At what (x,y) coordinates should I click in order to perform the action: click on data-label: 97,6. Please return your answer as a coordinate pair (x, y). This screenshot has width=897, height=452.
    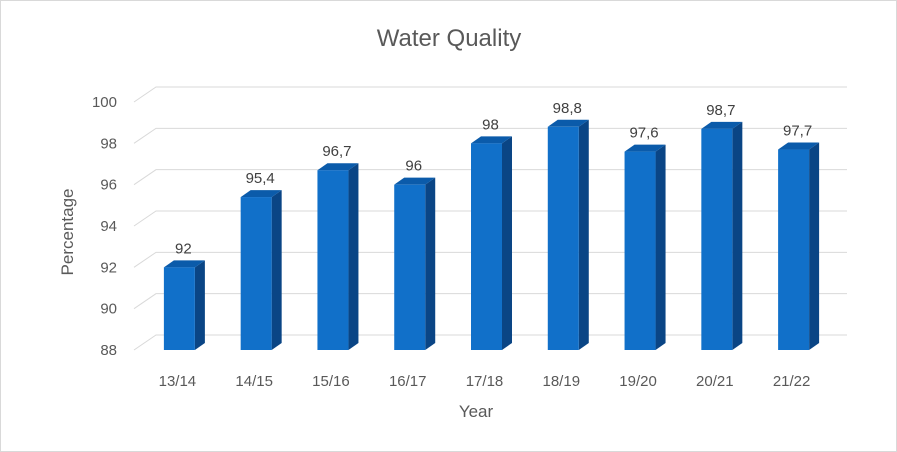
    Looking at the image, I should click on (643, 133).